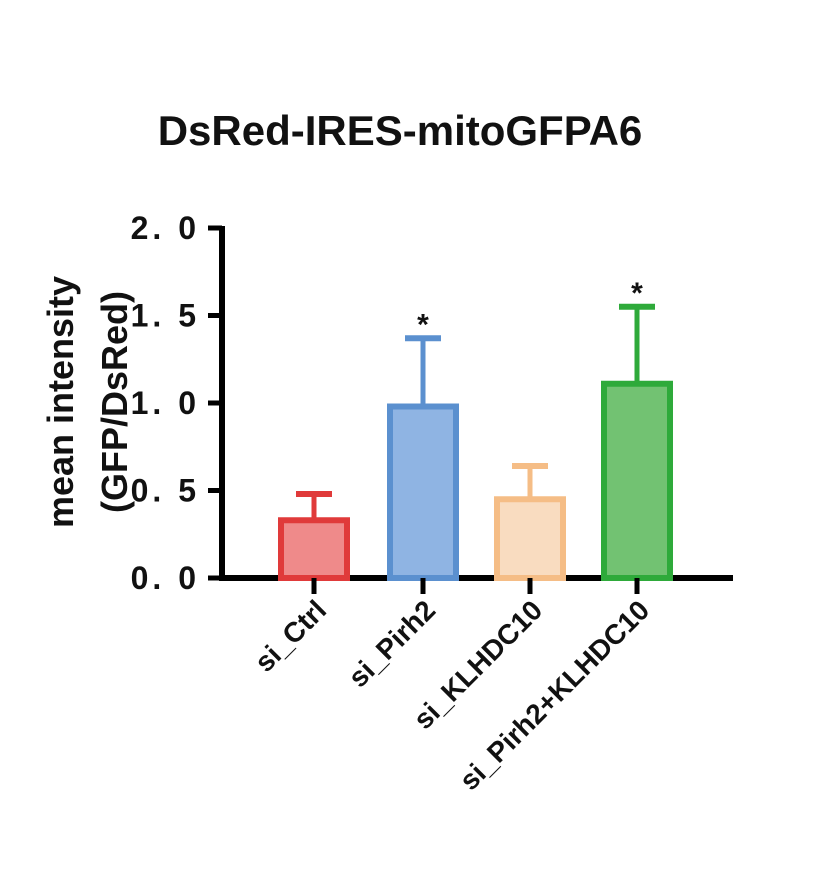  What do you see at coordinates (60, 402) in the screenshot?
I see `y-axis-label-line-1: mean intensity` at bounding box center [60, 402].